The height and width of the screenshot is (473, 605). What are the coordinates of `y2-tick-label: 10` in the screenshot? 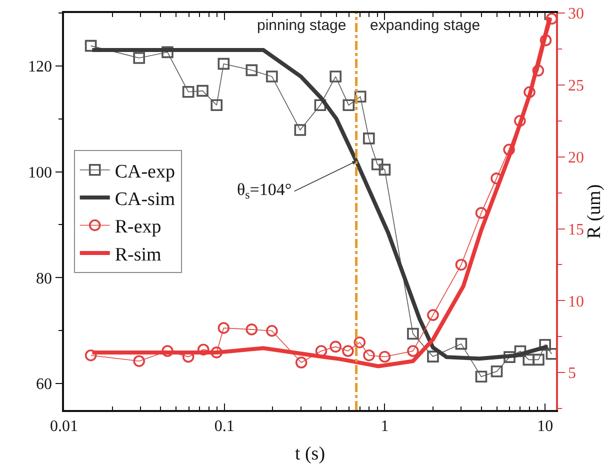 It's located at (576, 301).